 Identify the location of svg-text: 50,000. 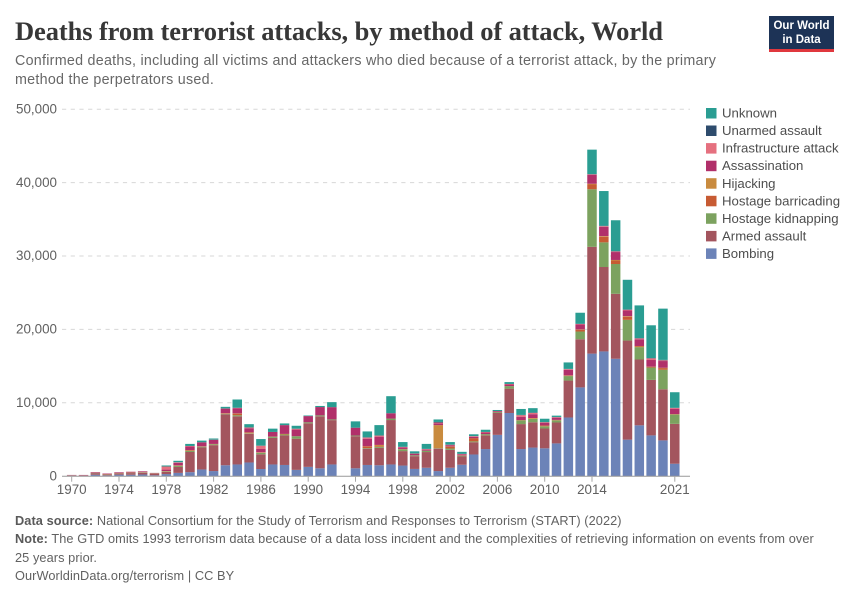
(36, 108).